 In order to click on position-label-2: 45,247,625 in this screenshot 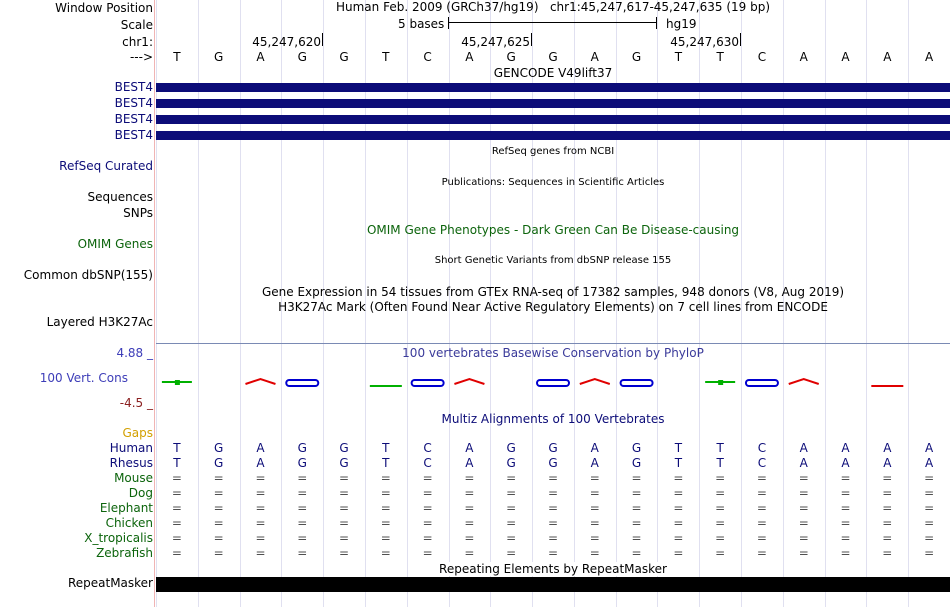, I will do `click(495, 42)`.